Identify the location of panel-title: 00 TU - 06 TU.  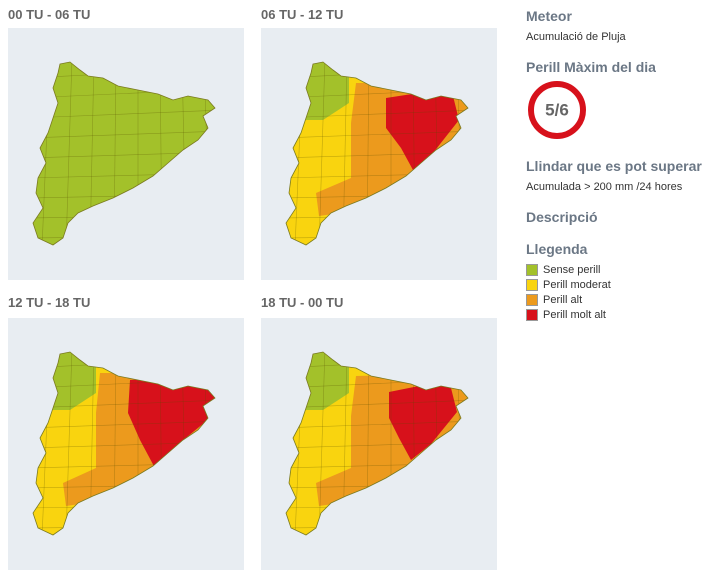
(49, 14).